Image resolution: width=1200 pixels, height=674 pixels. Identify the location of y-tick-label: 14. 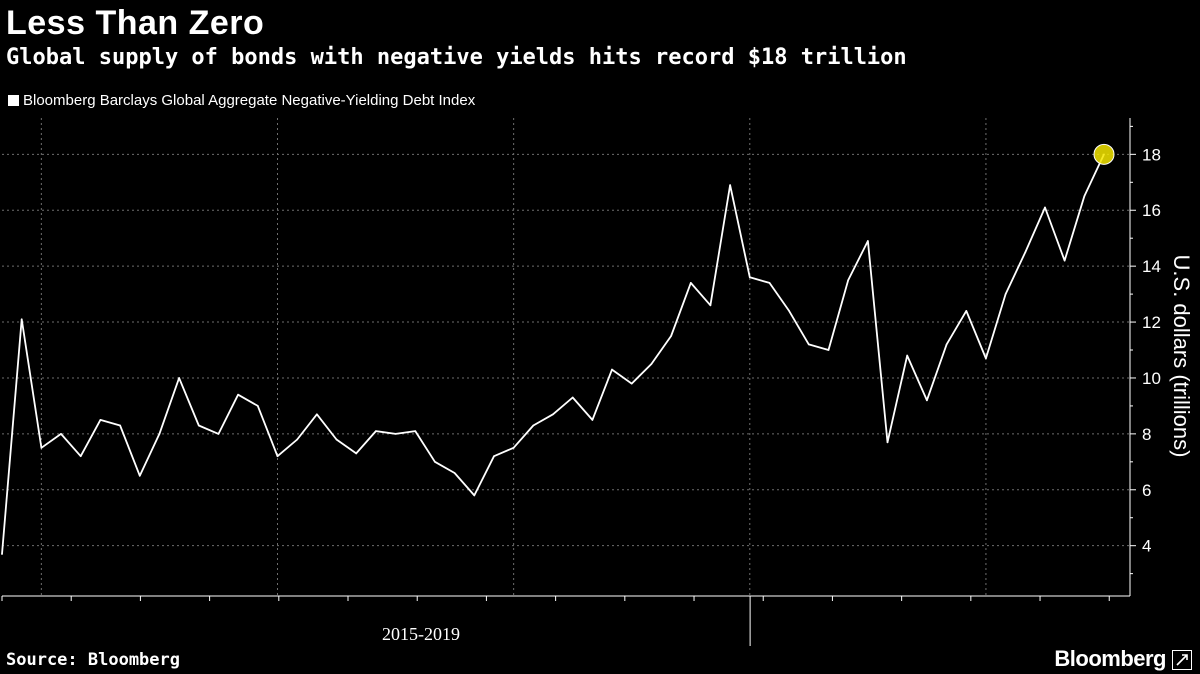
(1151, 266).